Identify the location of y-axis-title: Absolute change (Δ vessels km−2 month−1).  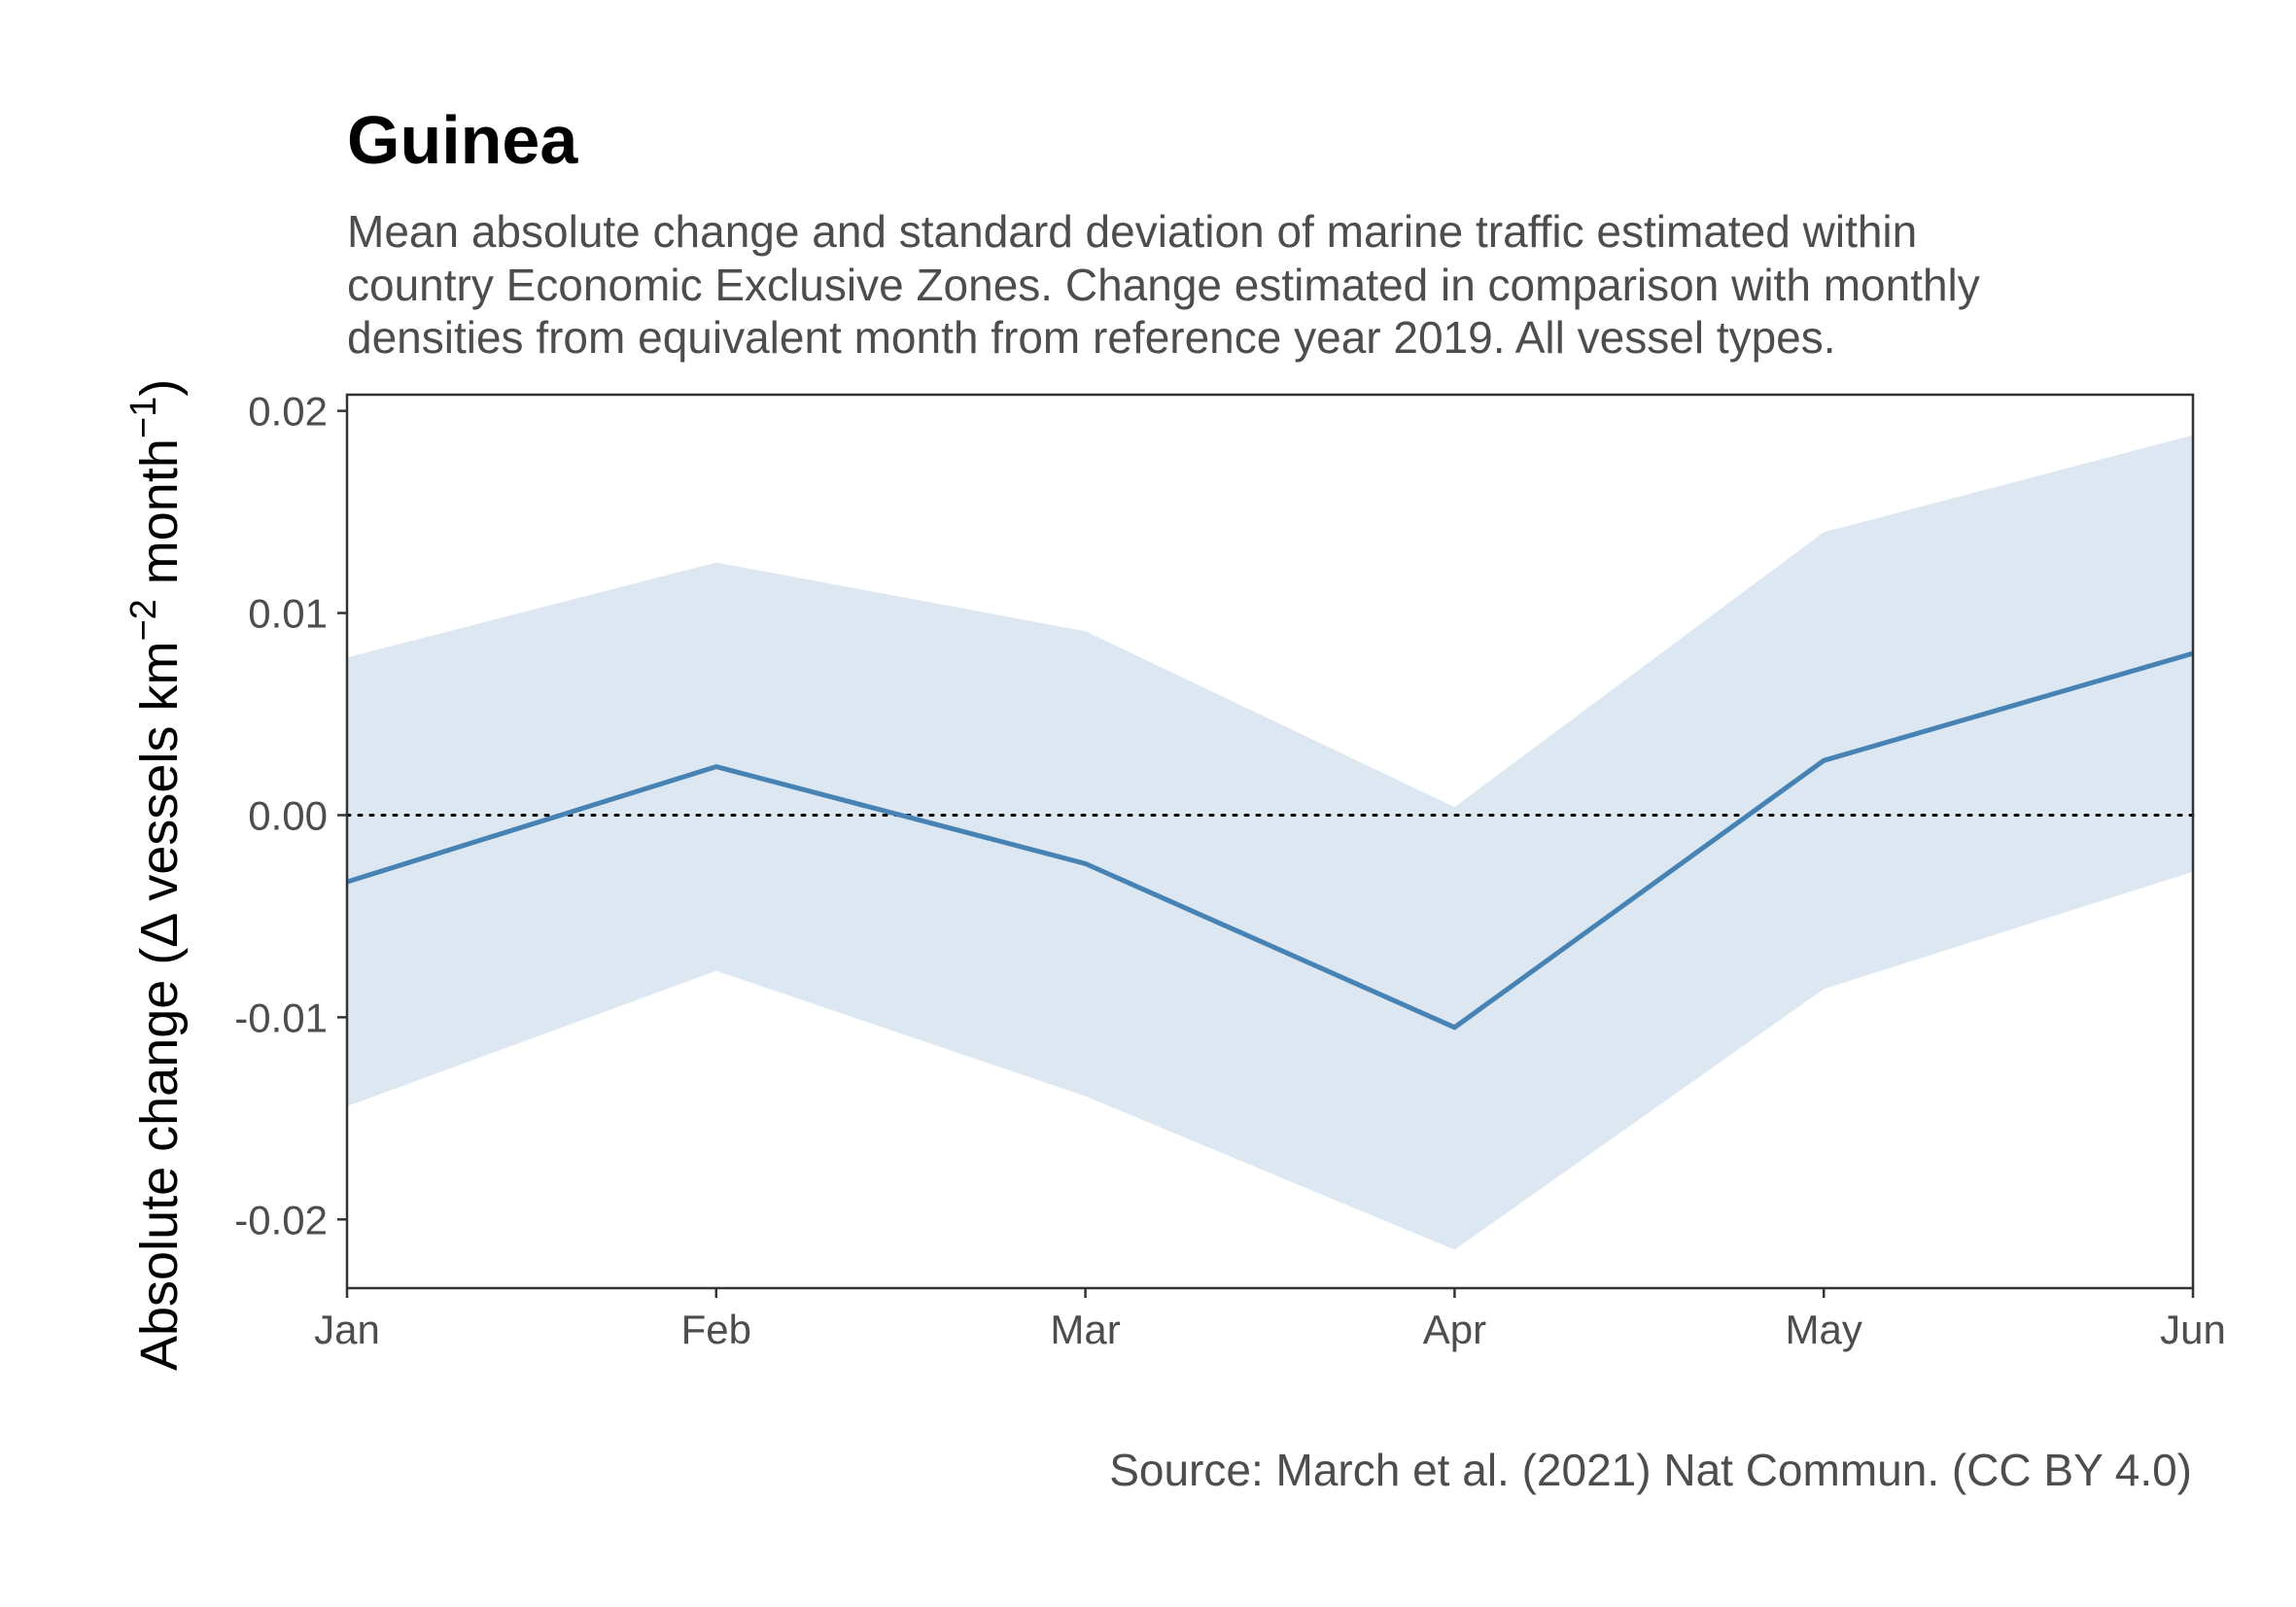
(156, 875).